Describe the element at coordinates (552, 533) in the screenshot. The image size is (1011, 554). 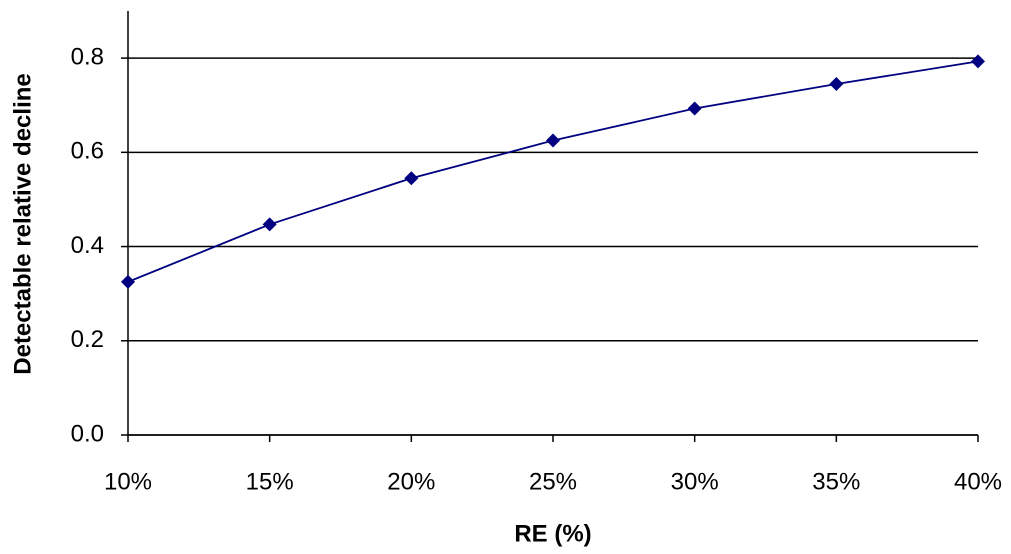
I see `x-axis-title: RE (%)` at that location.